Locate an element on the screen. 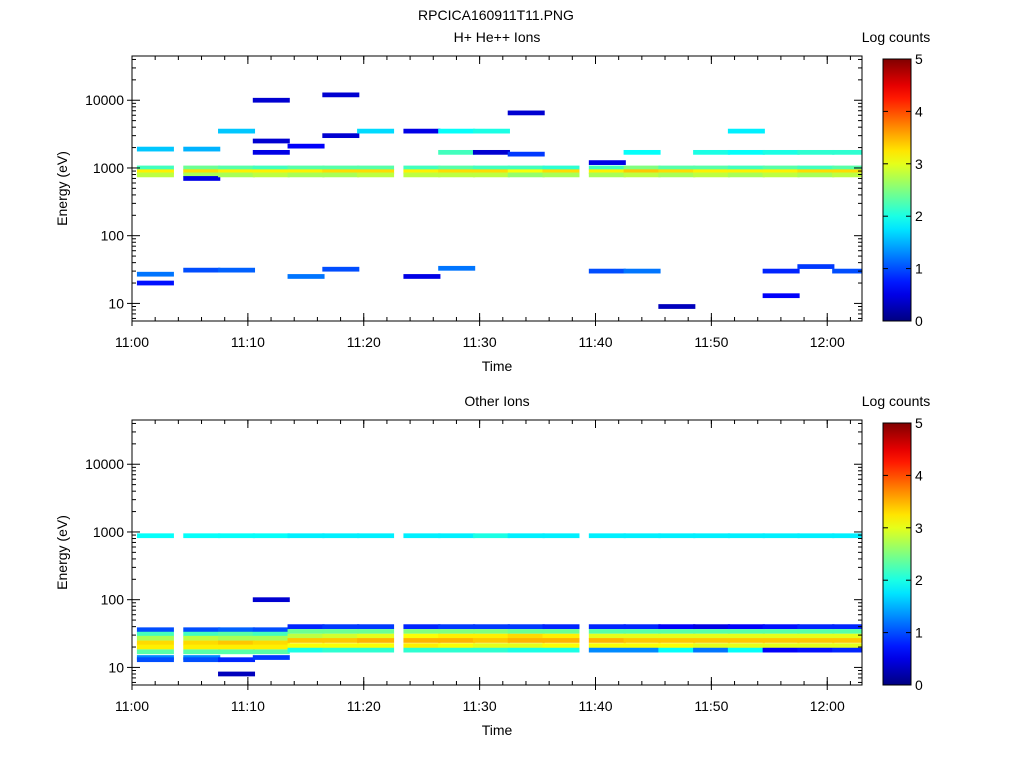 Image resolution: width=1024 pixels, height=773 pixels. x-tick-label: 11:50 is located at coordinates (711, 706).